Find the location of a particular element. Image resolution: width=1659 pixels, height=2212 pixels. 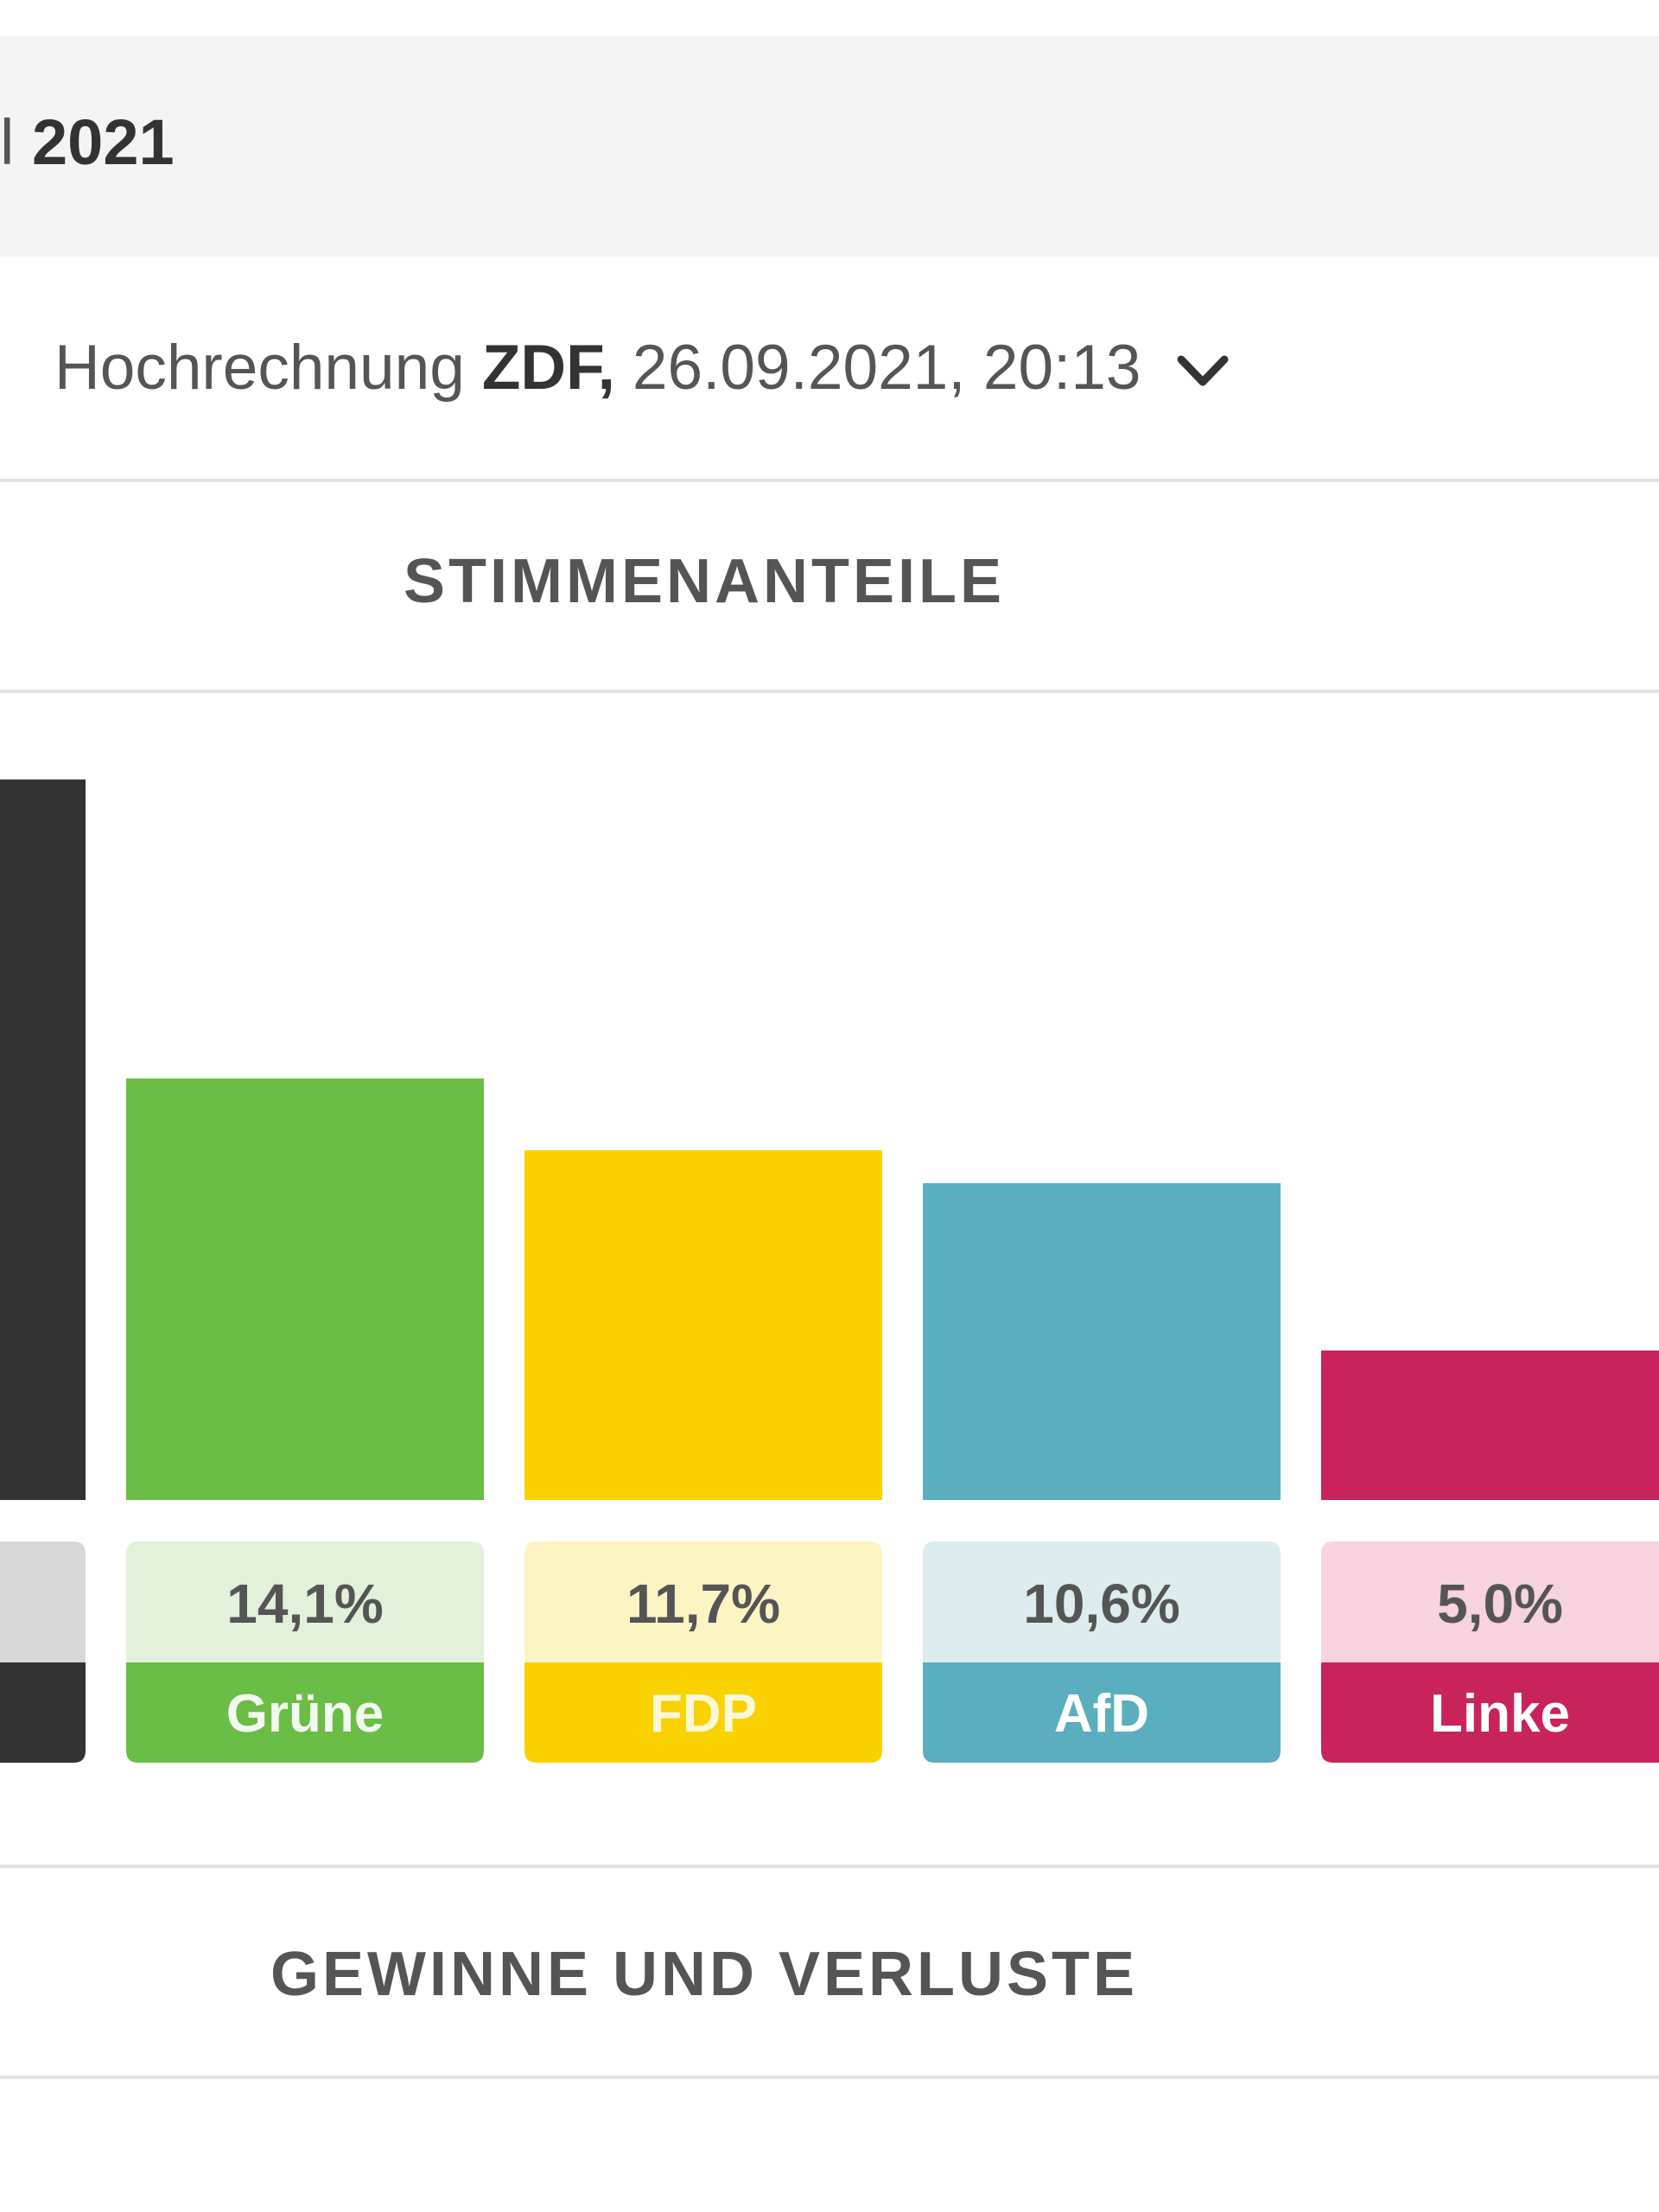

value-label-bg-fdp is located at coordinates (703, 1601).